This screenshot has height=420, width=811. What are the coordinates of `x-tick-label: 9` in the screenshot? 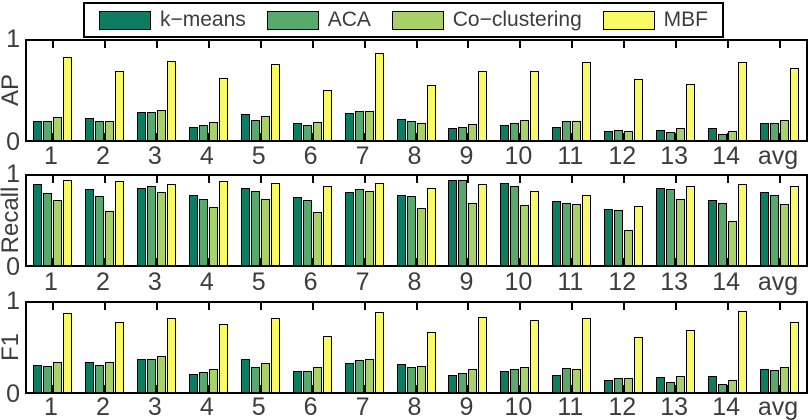 It's located at (466, 156).